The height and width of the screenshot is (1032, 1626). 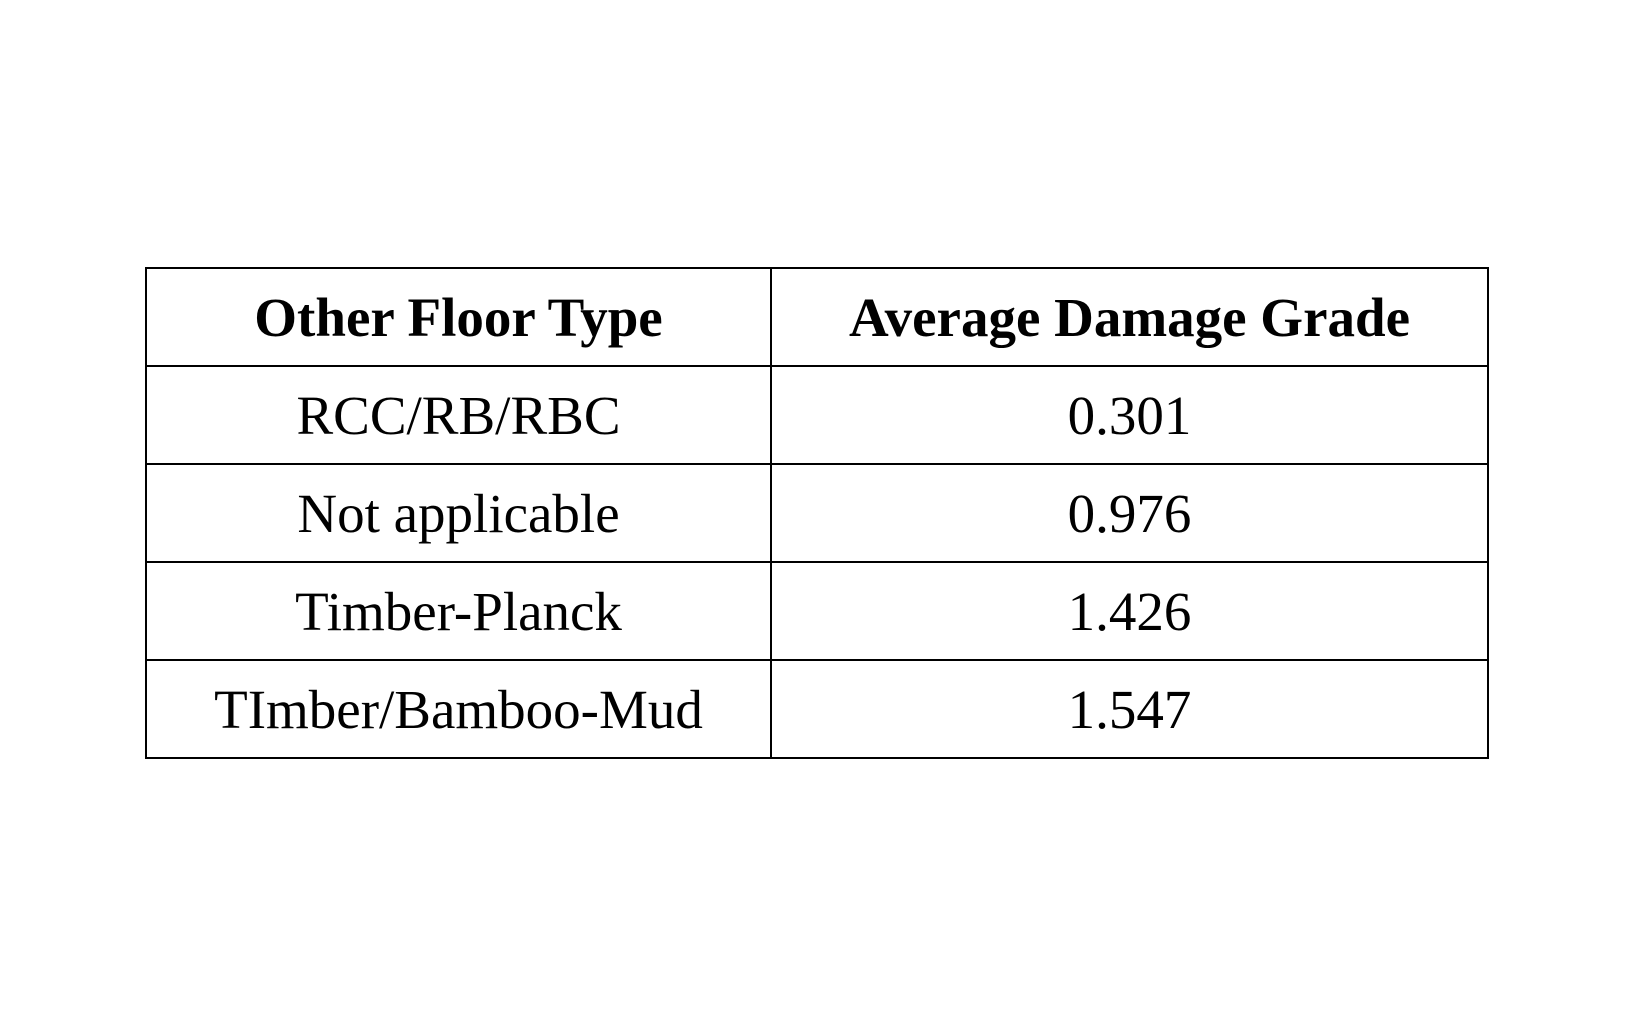 I want to click on table-header-row: Other Floor Type Average Damage Grade, so click(x=817, y=317).